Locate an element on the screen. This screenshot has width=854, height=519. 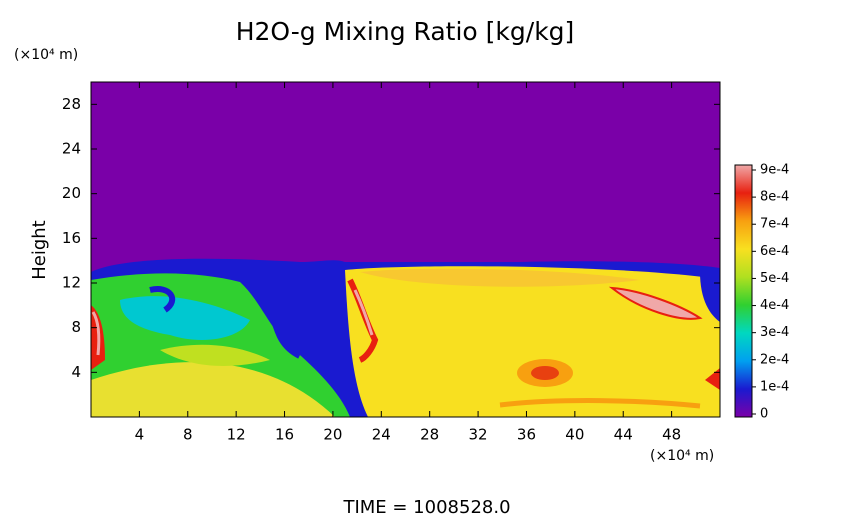
x-tick-label: 28 is located at coordinates (429, 435).